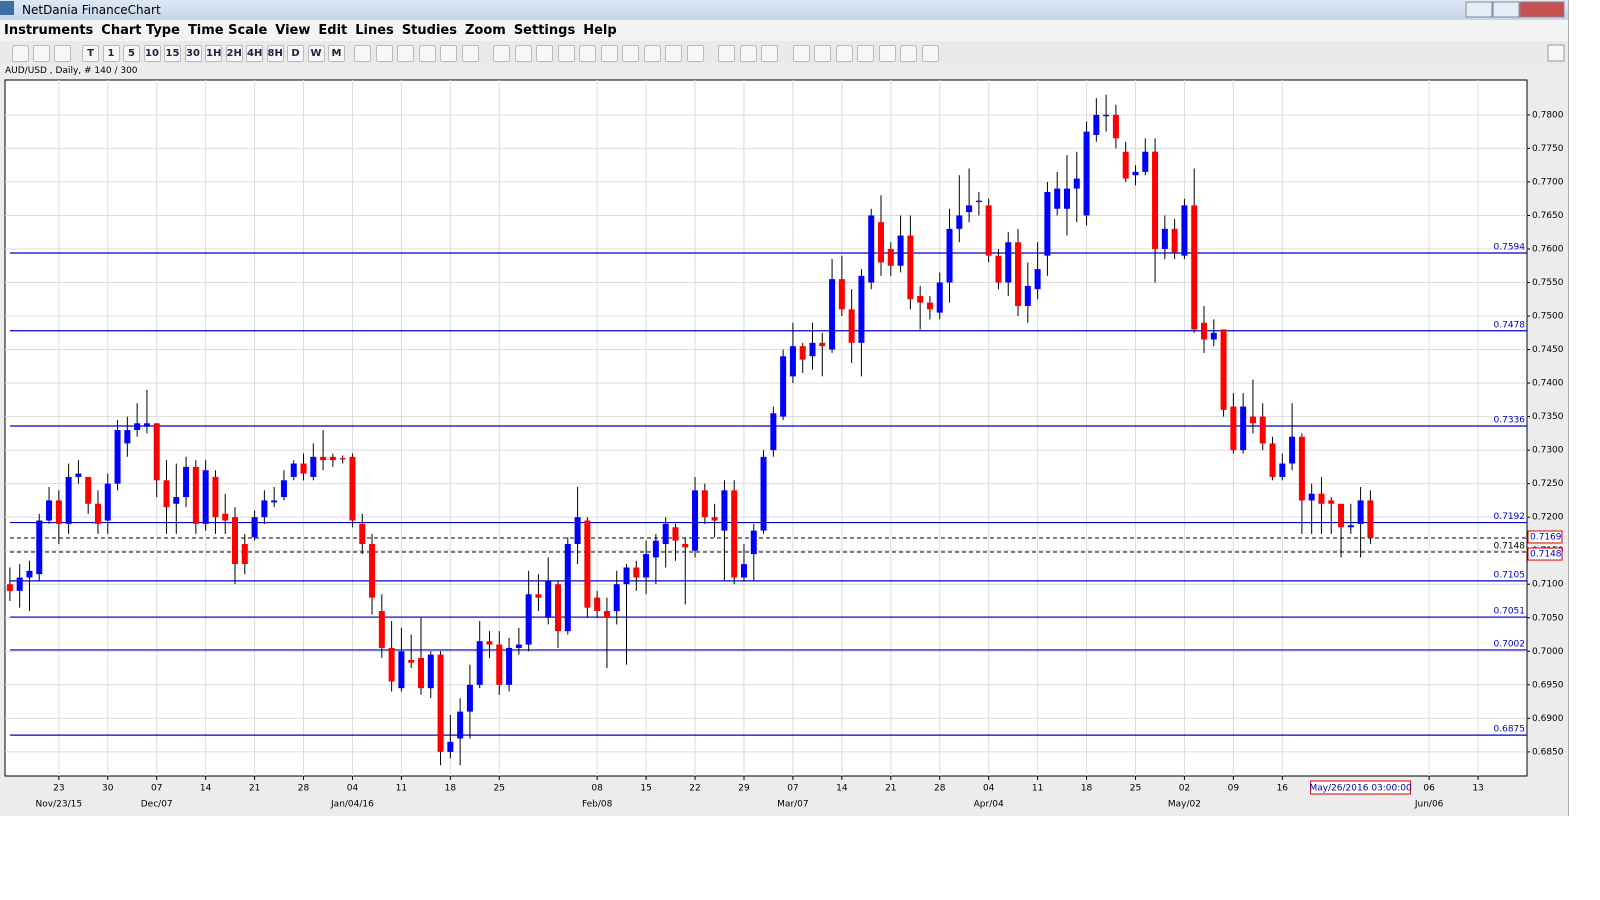 This screenshot has height=900, width=1600. Describe the element at coordinates (254, 53) in the screenshot. I see `timescale-button: 4H` at that location.